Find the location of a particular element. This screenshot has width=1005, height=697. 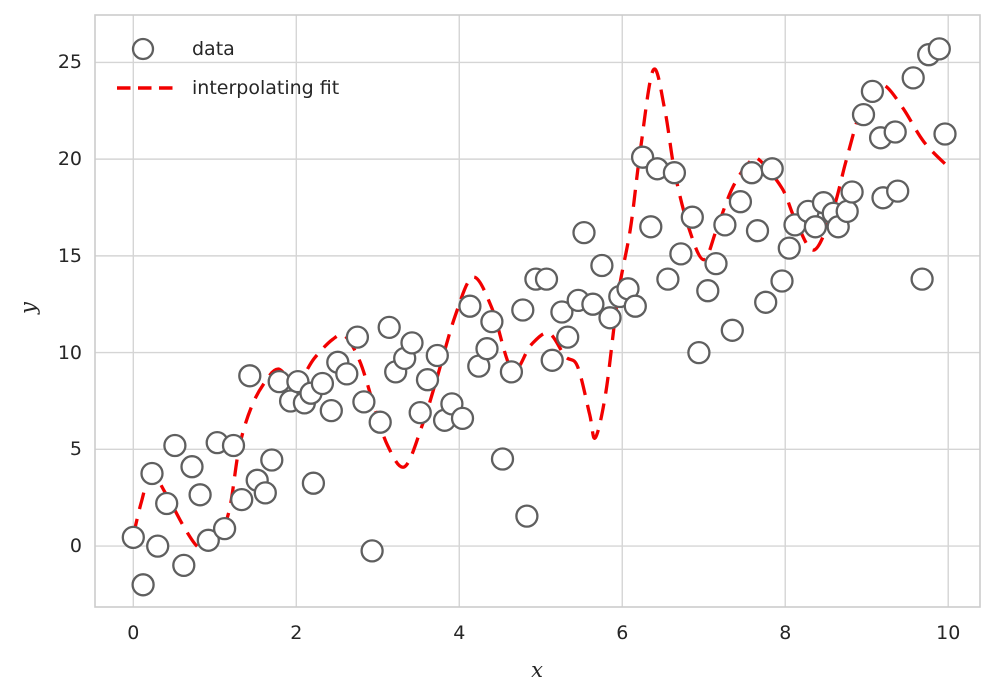

legend-item-fit: interpolating fit is located at coordinates (227, 88).